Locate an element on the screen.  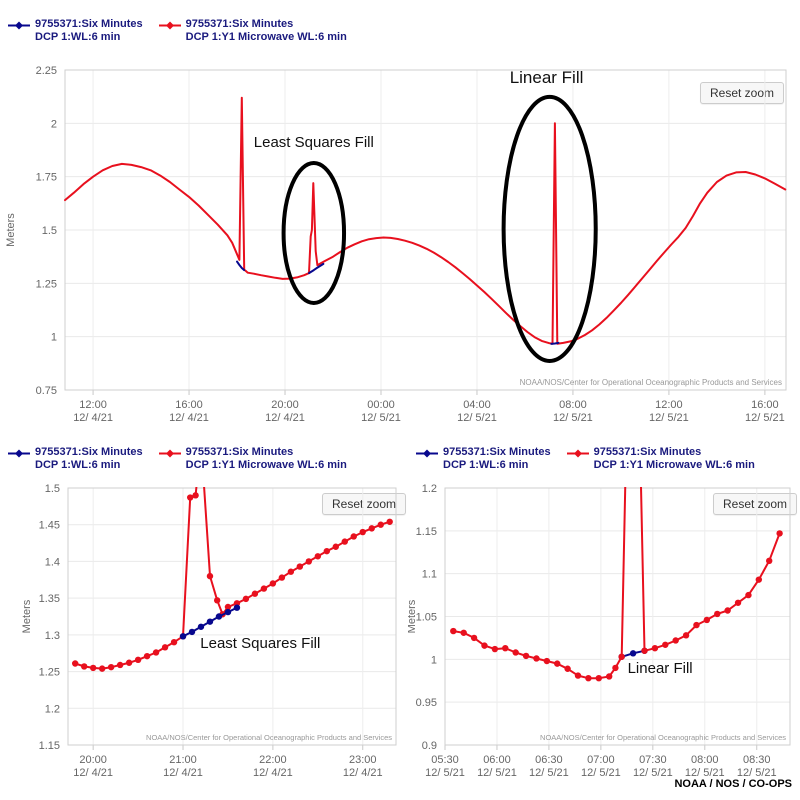
top-chart-reset-zoom-button: Reset zoom is located at coordinates (742, 93).